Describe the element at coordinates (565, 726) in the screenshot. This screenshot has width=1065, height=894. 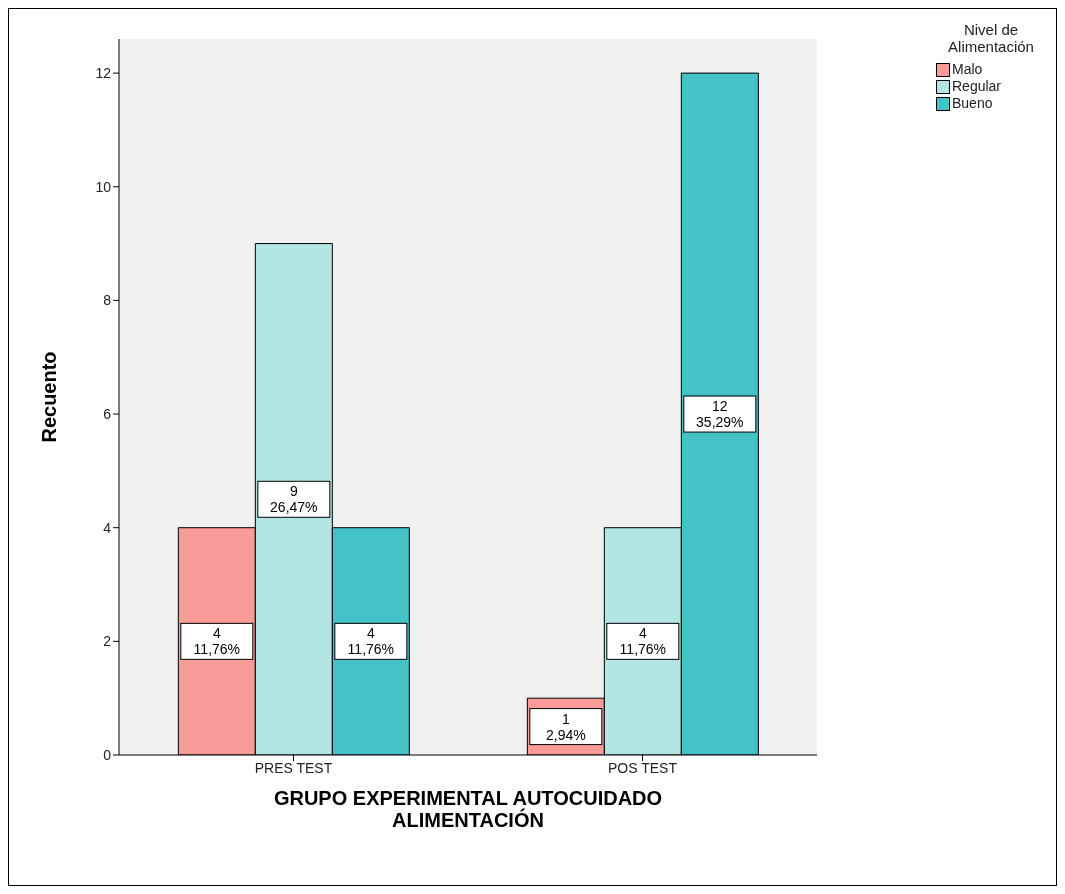
I see `data-label: 1 2,94%` at that location.